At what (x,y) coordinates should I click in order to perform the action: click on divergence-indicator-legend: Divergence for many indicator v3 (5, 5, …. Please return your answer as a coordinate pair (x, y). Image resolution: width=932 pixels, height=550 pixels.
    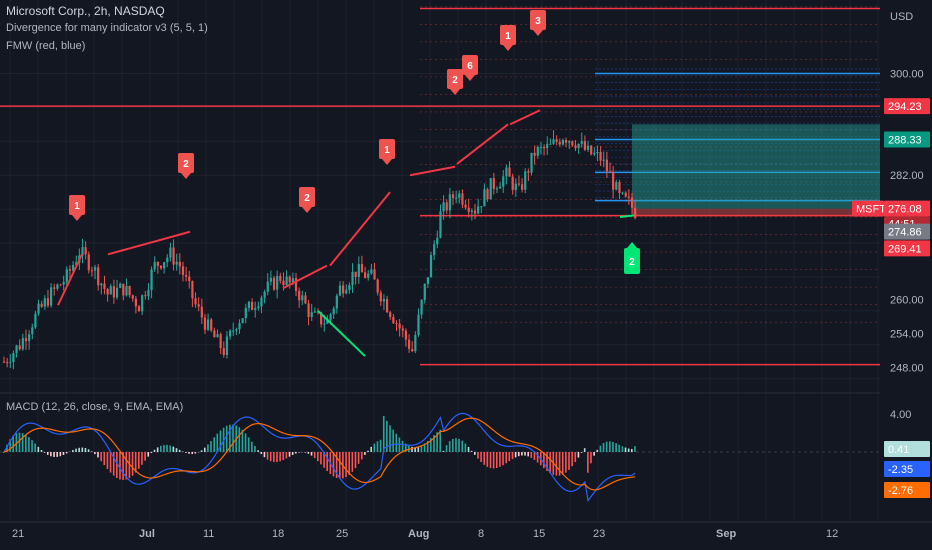
    Looking at the image, I should click on (107, 28).